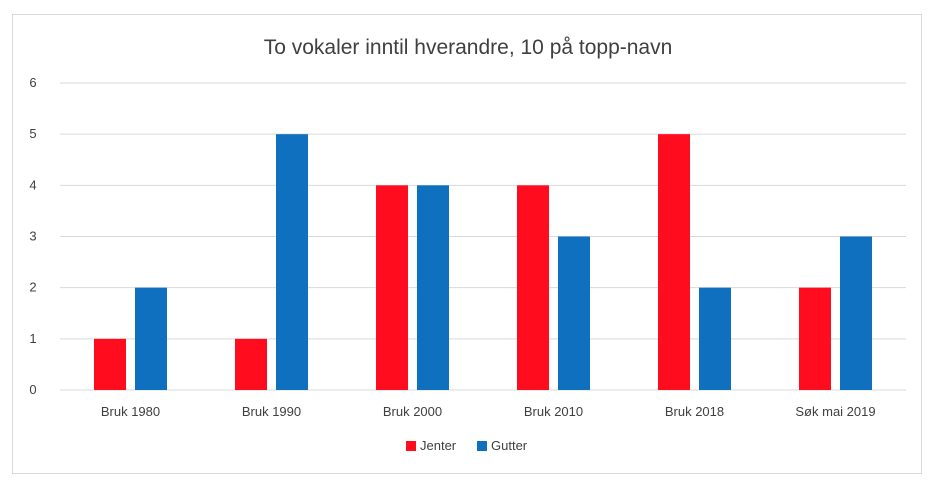 This screenshot has width=938, height=489. I want to click on legend: Jenter Gutter, so click(467, 445).